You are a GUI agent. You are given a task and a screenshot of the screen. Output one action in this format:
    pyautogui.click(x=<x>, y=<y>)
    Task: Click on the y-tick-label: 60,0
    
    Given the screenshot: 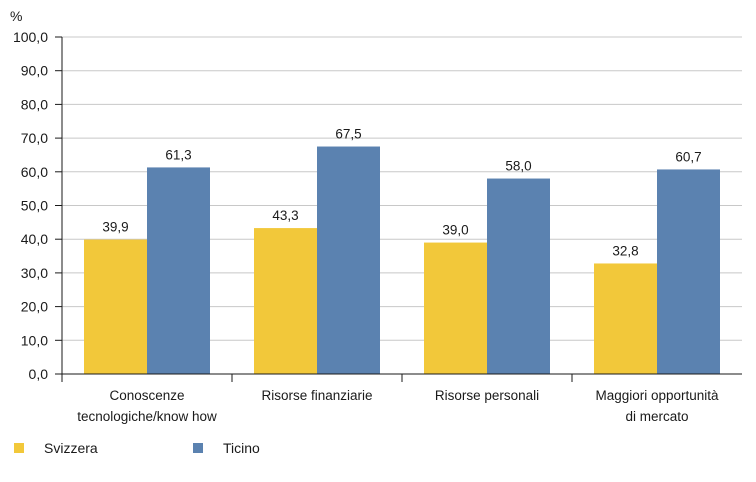 What is the action you would take?
    pyautogui.click(x=34, y=172)
    